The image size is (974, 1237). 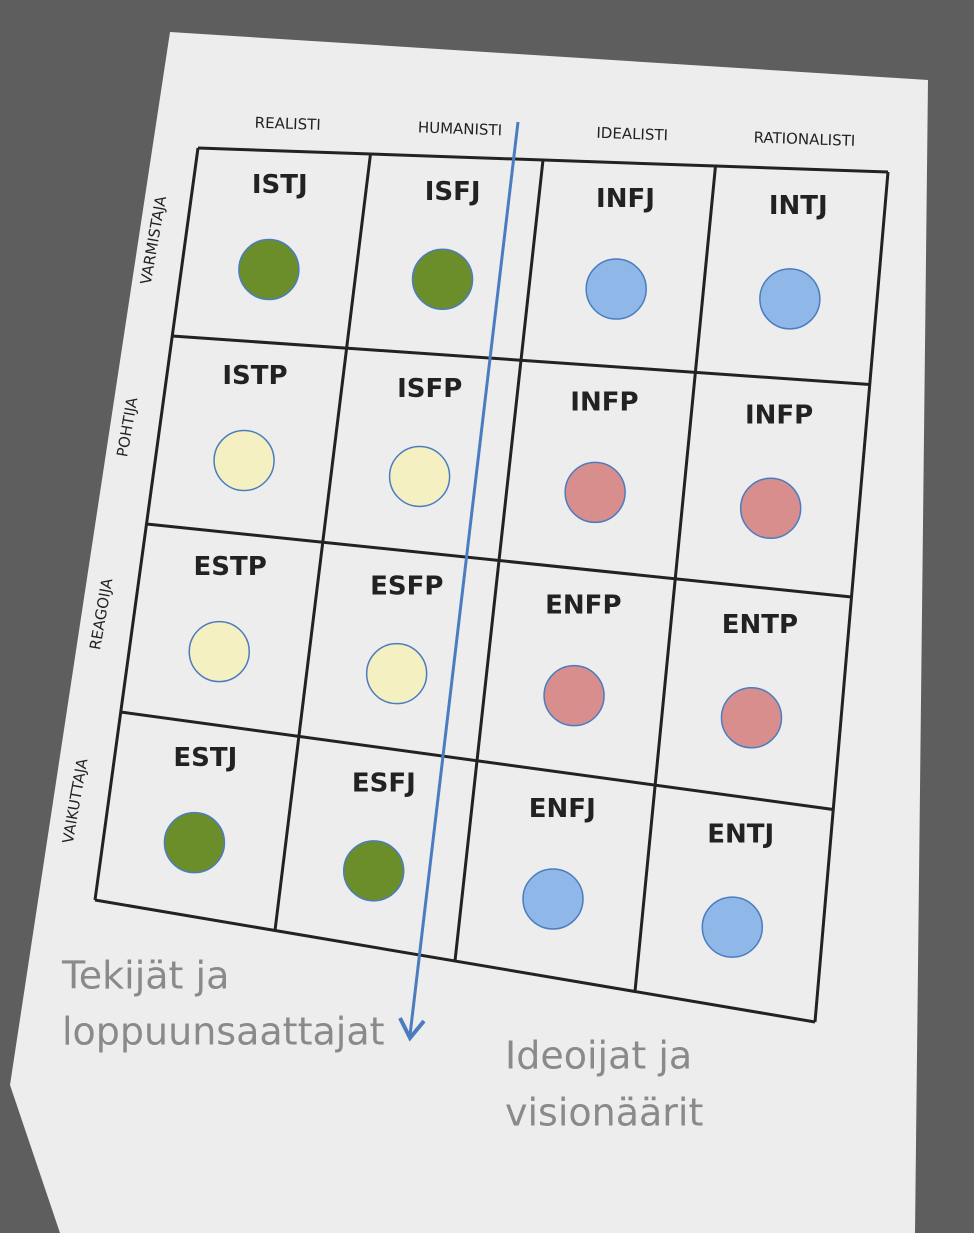 What do you see at coordinates (205, 758) in the screenshot?
I see `cell-label: ESTJ` at bounding box center [205, 758].